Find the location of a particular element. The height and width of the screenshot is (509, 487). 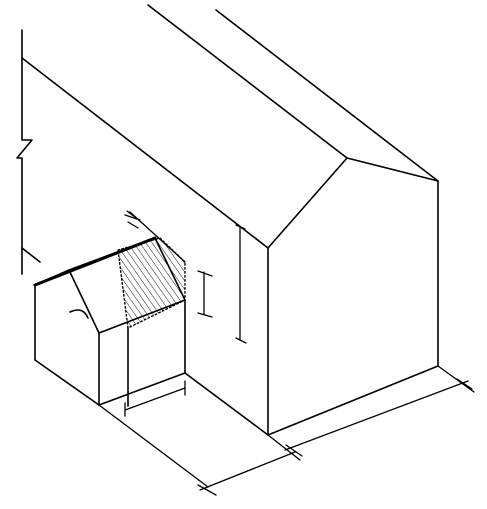

annex-roof-upper-edge is located at coordinates (112, 254).